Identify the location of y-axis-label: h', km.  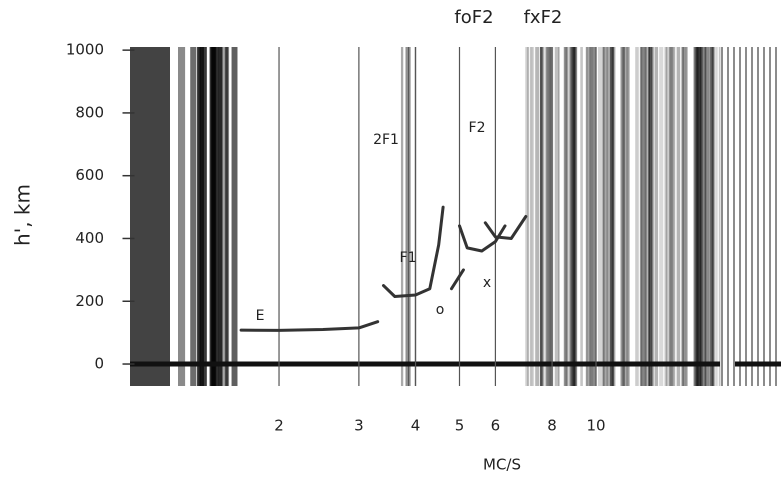
(23, 215).